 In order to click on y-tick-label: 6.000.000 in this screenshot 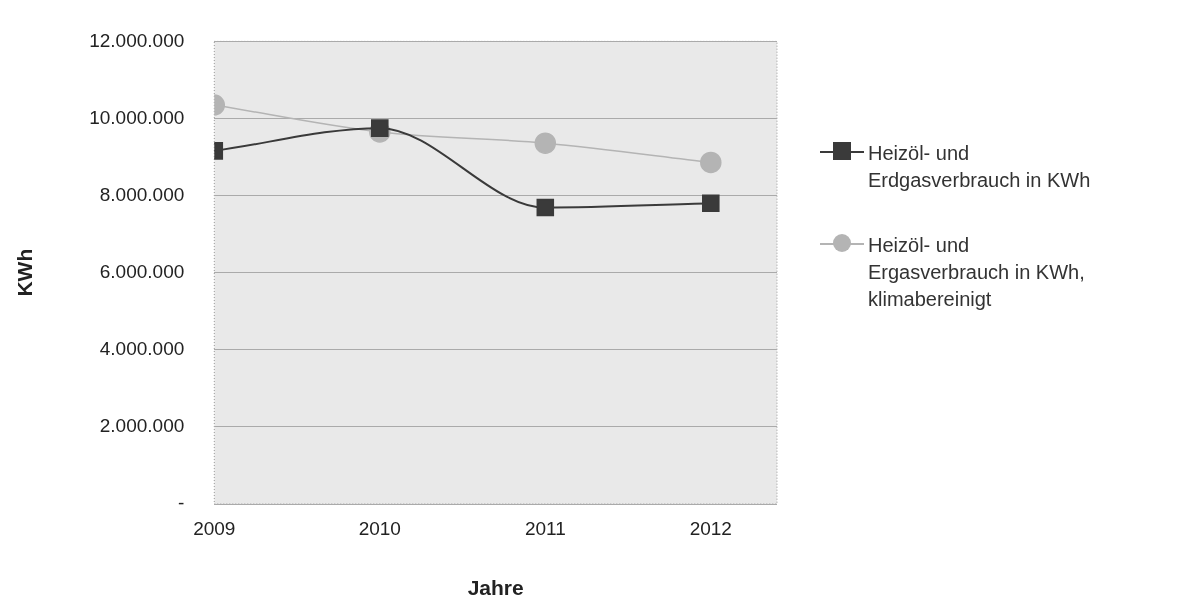, I will do `click(142, 271)`.